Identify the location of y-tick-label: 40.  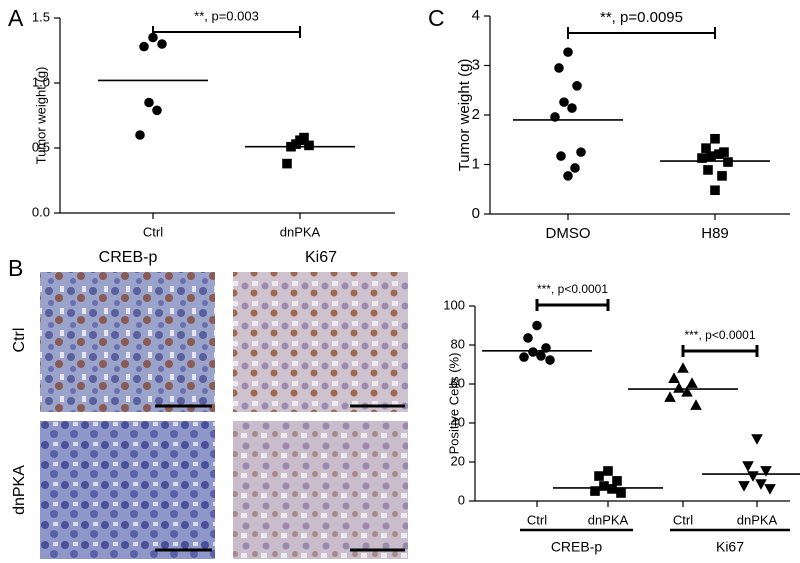
(458, 421).